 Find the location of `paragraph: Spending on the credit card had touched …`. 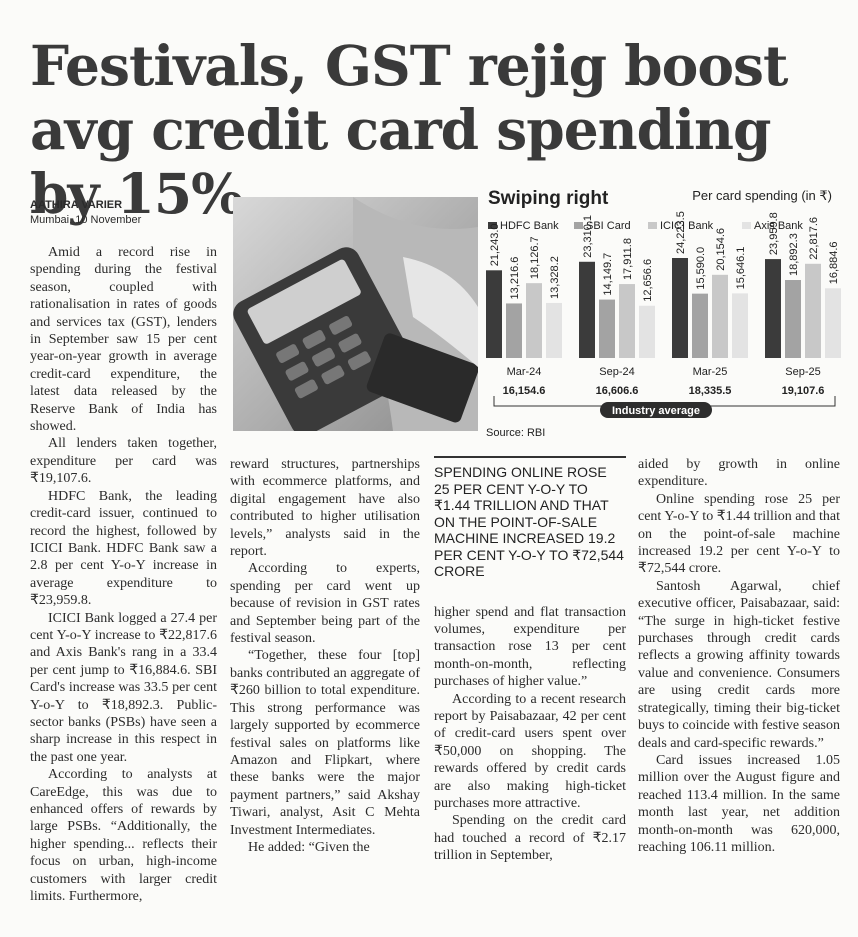

paragraph: Spending on the credit card had touched … is located at coordinates (530, 838).